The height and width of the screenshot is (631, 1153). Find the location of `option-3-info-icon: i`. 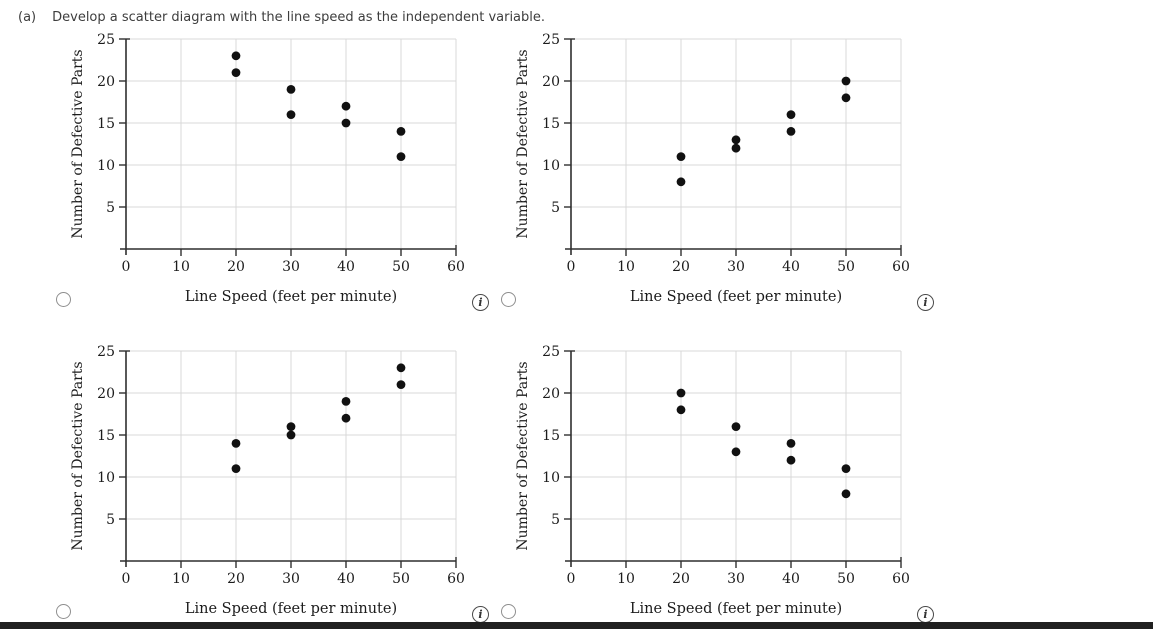

option-3-info-icon: i is located at coordinates (480, 614).